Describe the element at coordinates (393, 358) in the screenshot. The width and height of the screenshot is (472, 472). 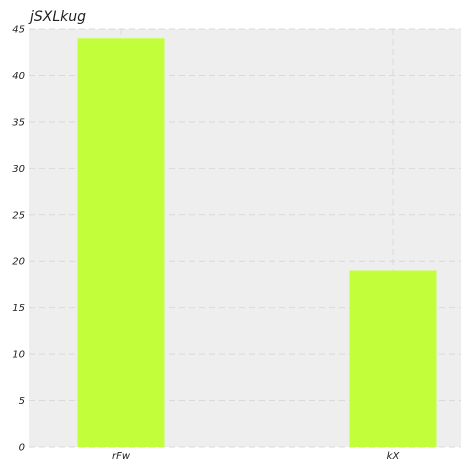
I see `bar-kX` at that location.